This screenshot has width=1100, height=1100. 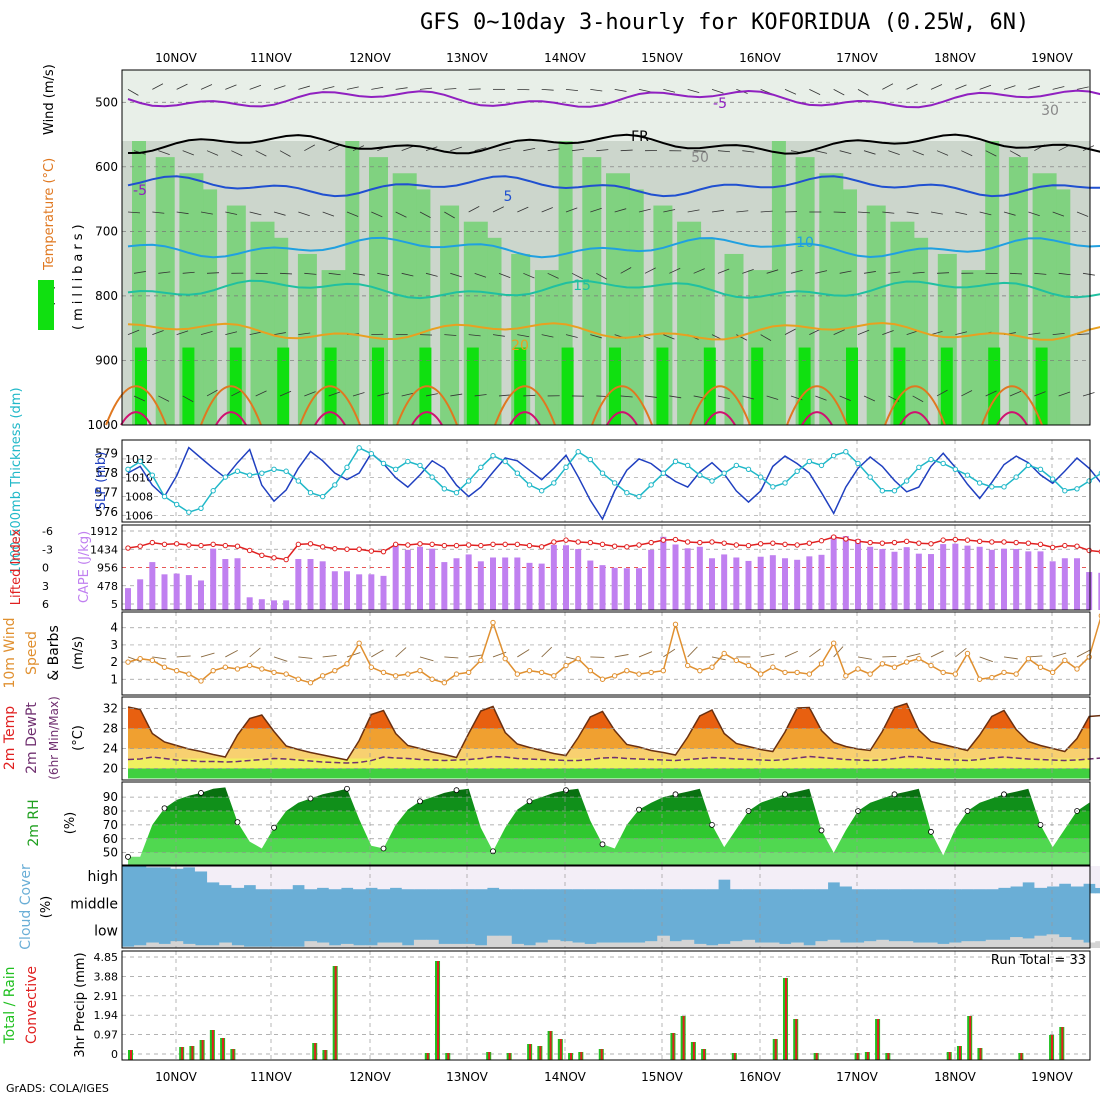 What do you see at coordinates (114, 645) in the screenshot?
I see `tick-label: 3` at bounding box center [114, 645].